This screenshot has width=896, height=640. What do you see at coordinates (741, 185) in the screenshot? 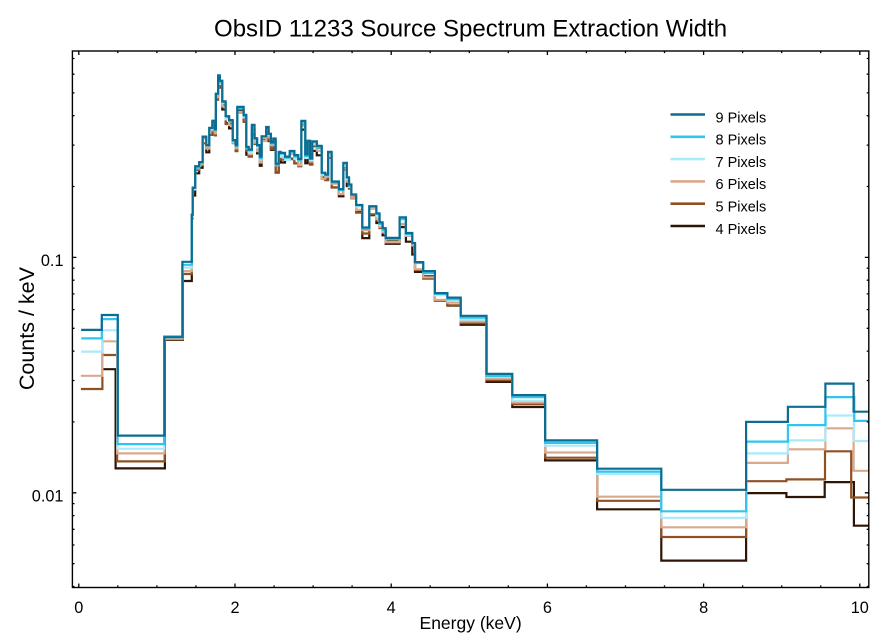
I see `svg-text: 6 Pixels` at bounding box center [741, 185].